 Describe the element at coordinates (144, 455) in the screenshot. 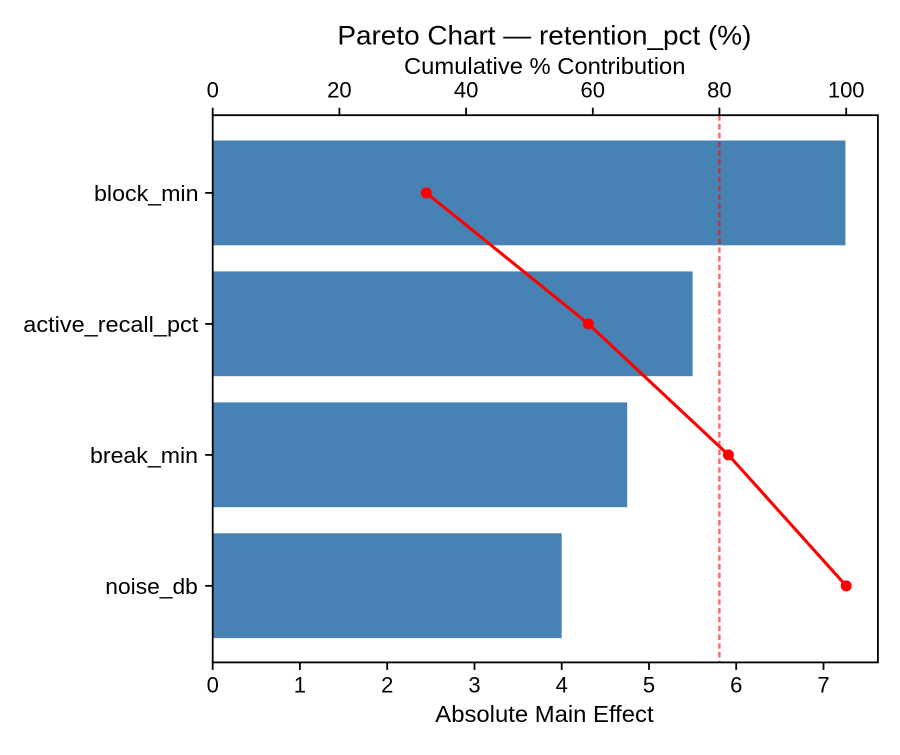

I see `svg-text: break_min` at that location.